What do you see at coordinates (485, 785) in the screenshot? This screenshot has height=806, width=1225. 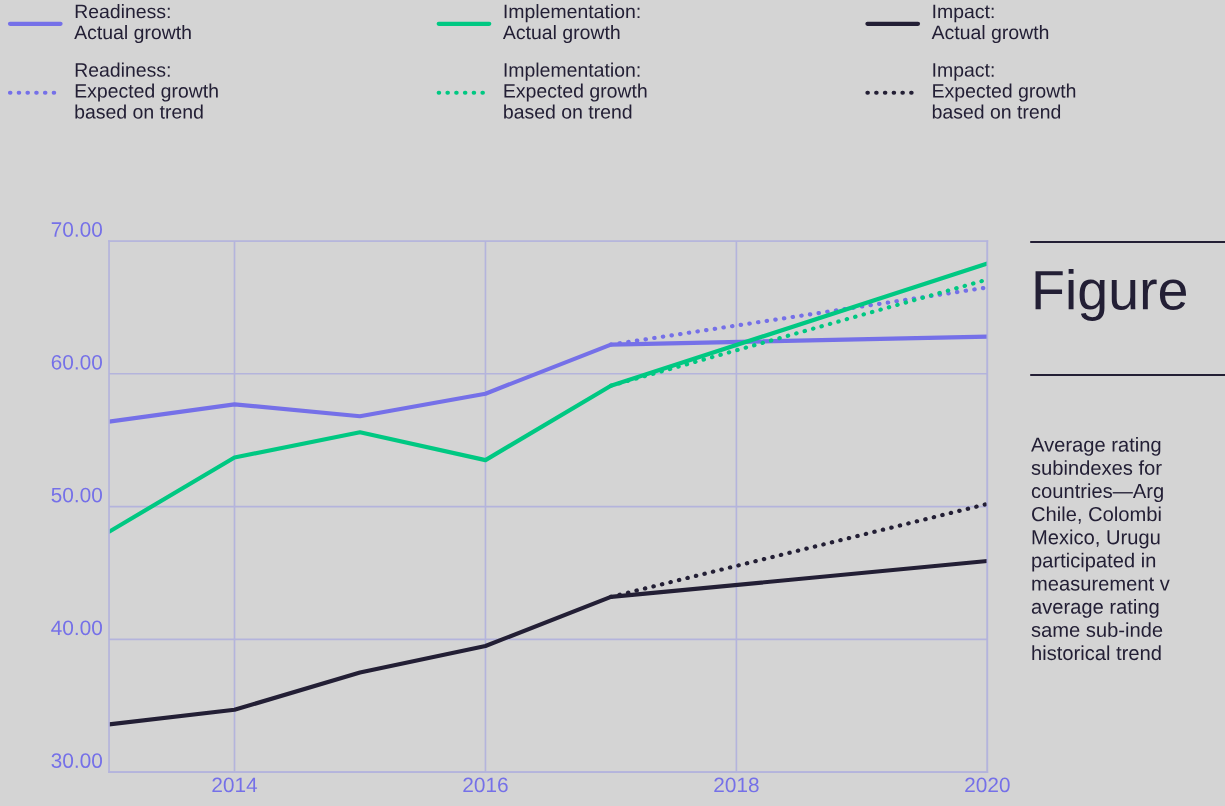 I see `x-tick-label: 2016` at bounding box center [485, 785].